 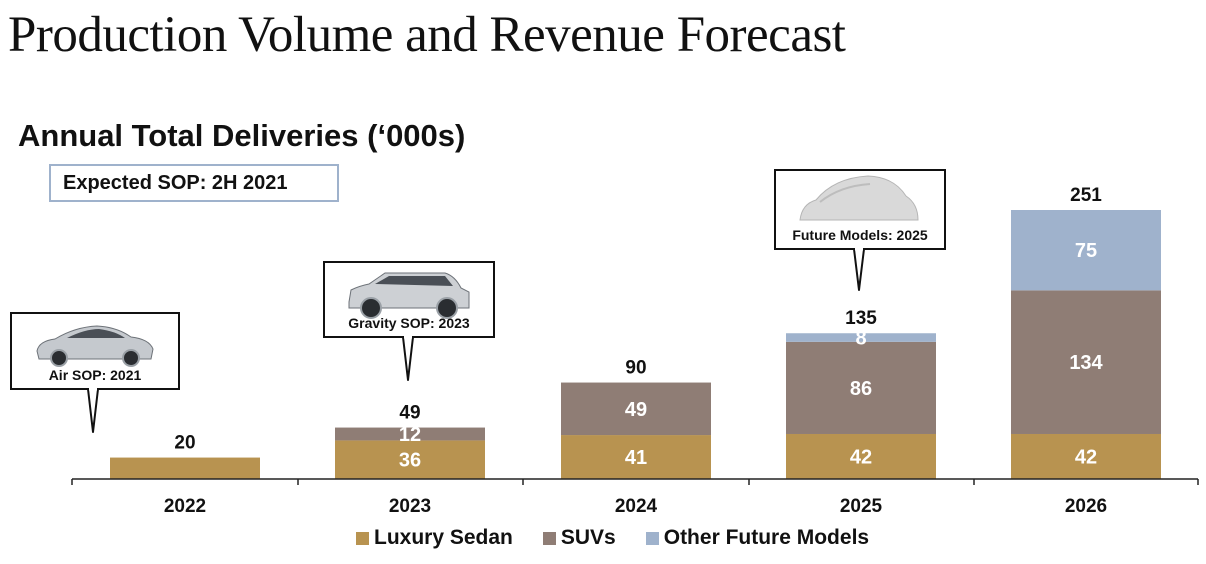 I want to click on bar-label-2025-1: 86, so click(x=861, y=389).